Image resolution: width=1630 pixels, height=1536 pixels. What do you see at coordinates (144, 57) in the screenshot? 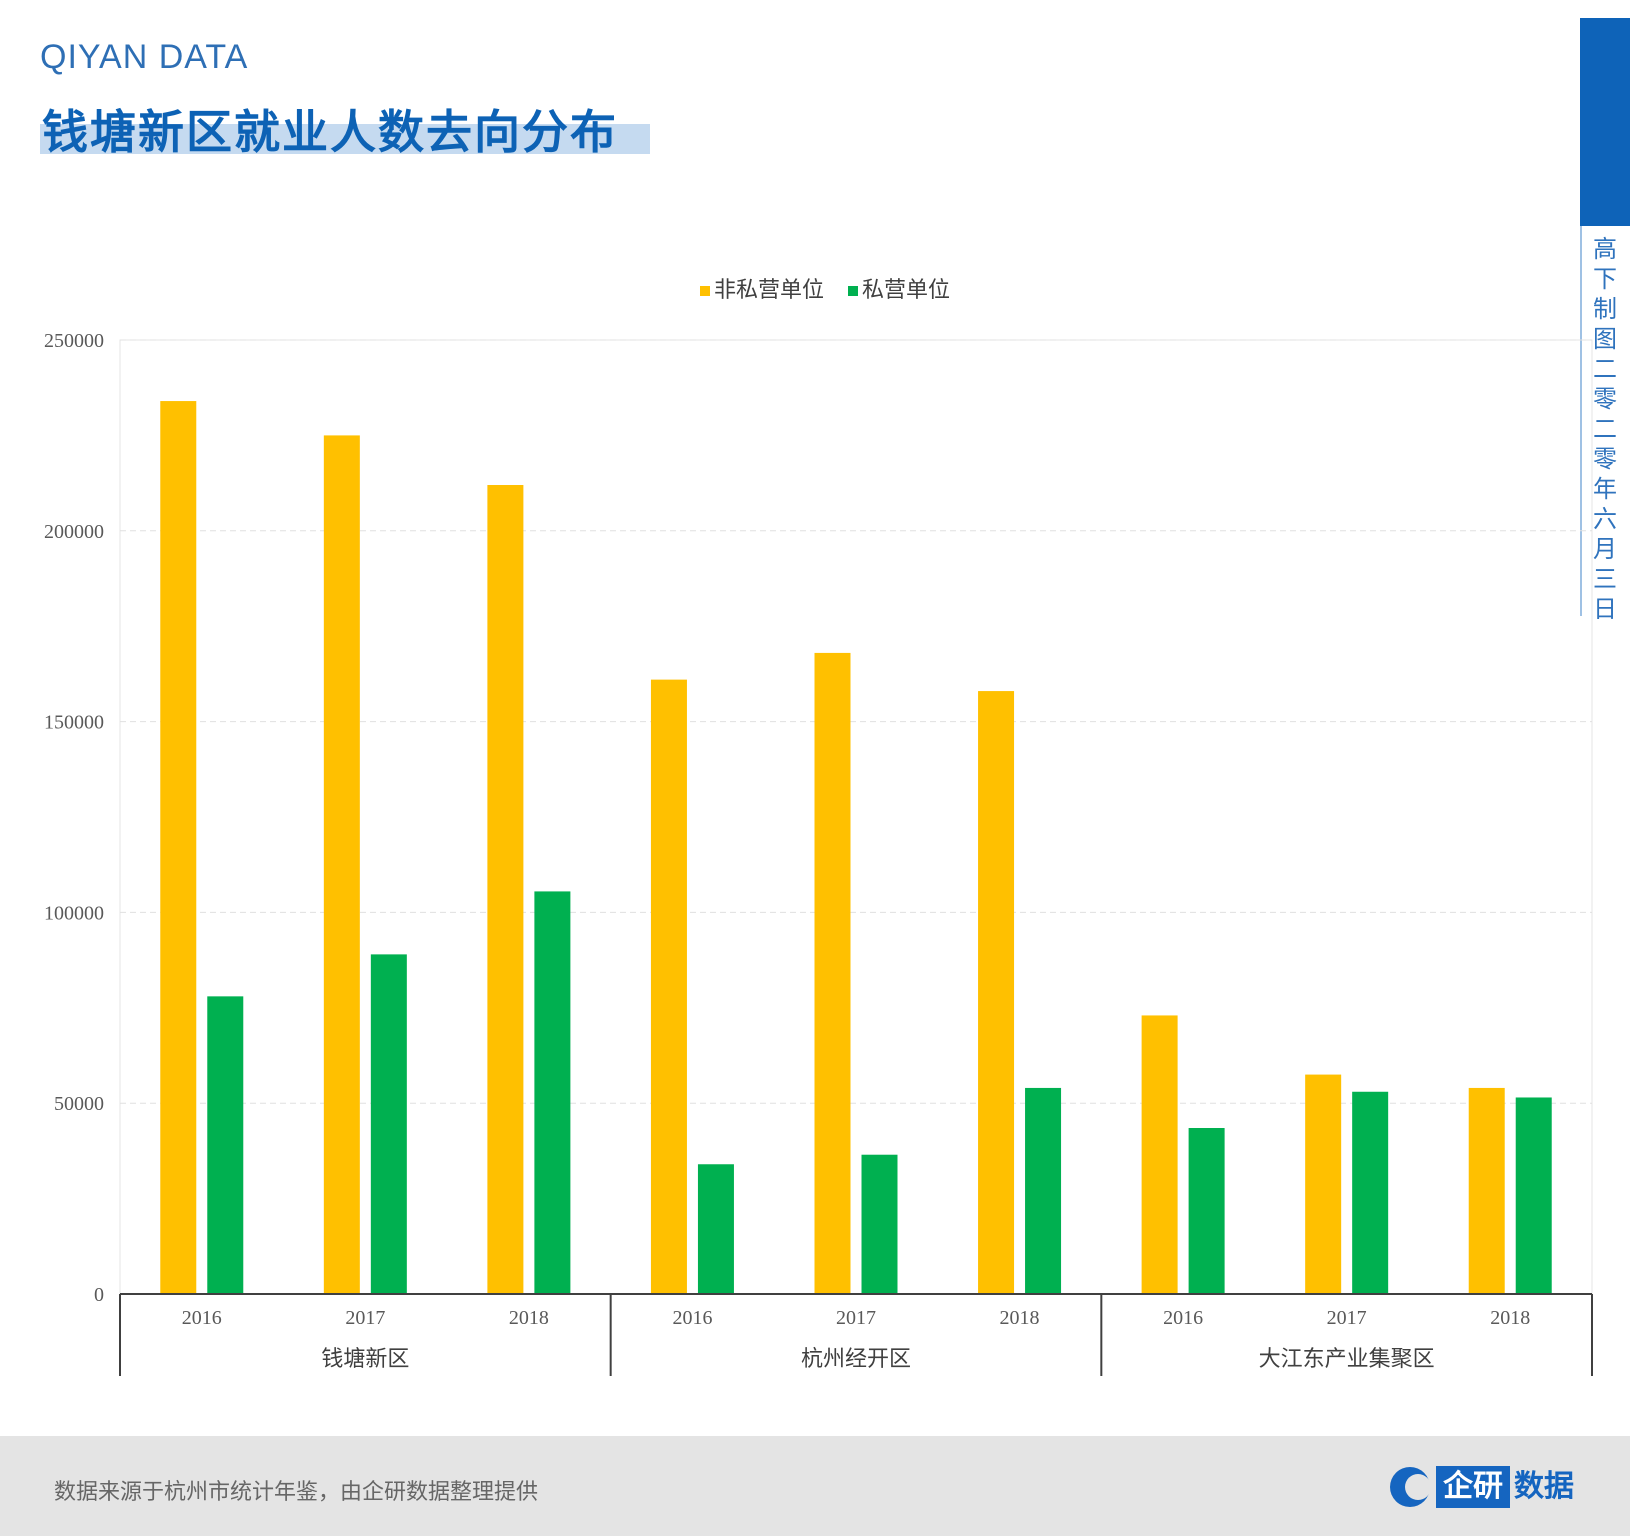
I see `brand-label: QIYAN DATA` at bounding box center [144, 57].